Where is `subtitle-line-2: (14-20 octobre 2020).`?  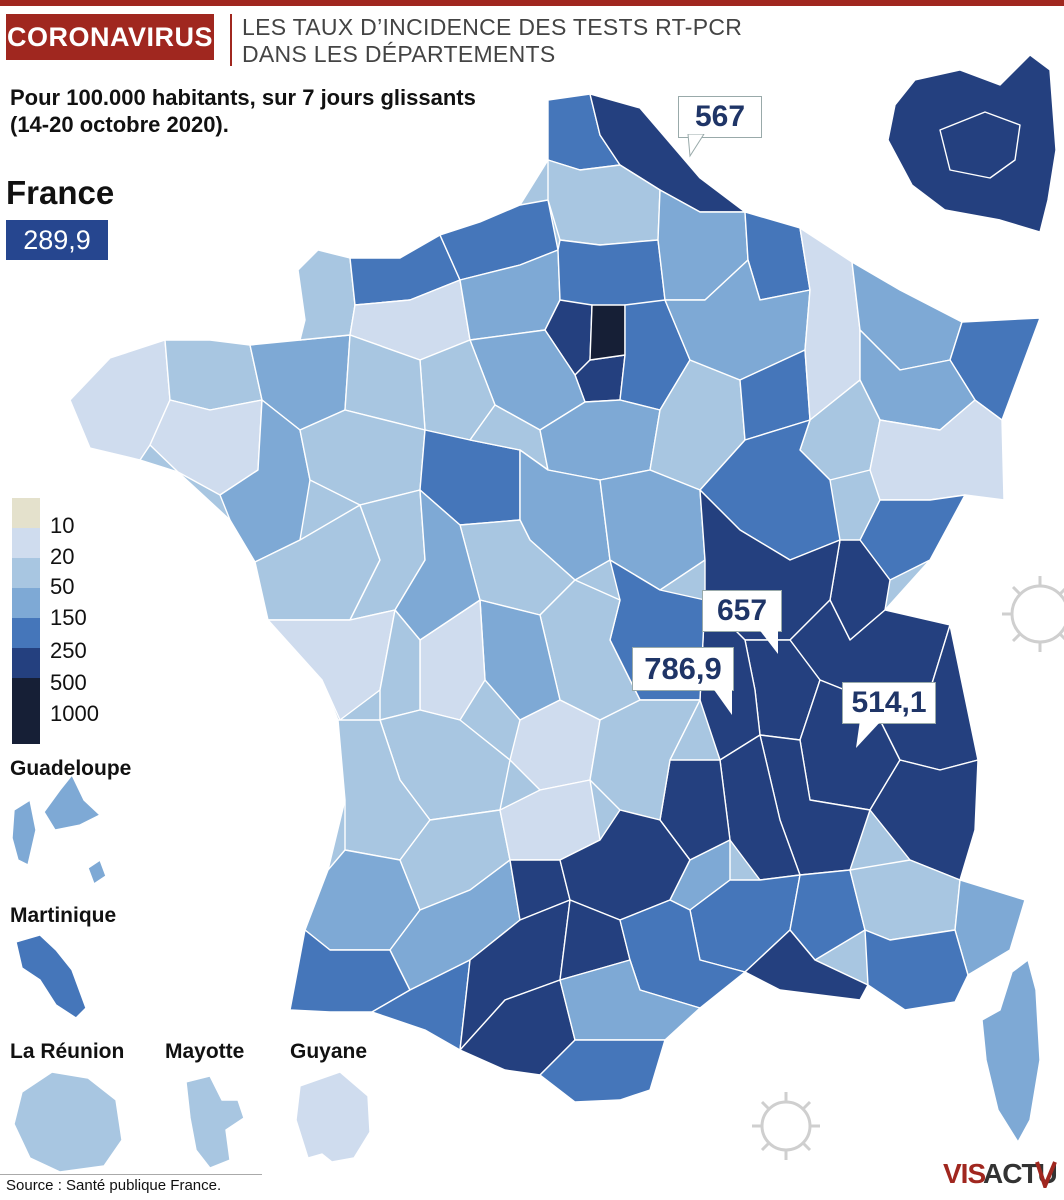 subtitle-line-2: (14-20 octobre 2020). is located at coordinates (119, 124).